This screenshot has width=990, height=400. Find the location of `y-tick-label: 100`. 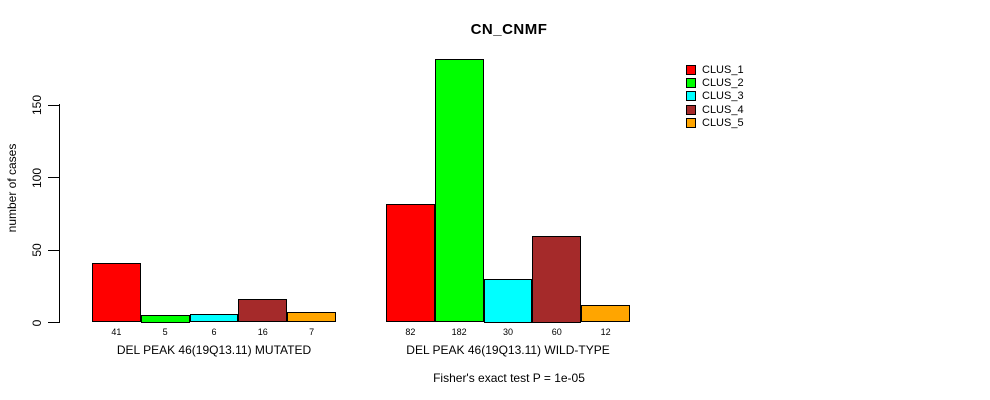

y-tick-label: 100 is located at coordinates (37, 177).